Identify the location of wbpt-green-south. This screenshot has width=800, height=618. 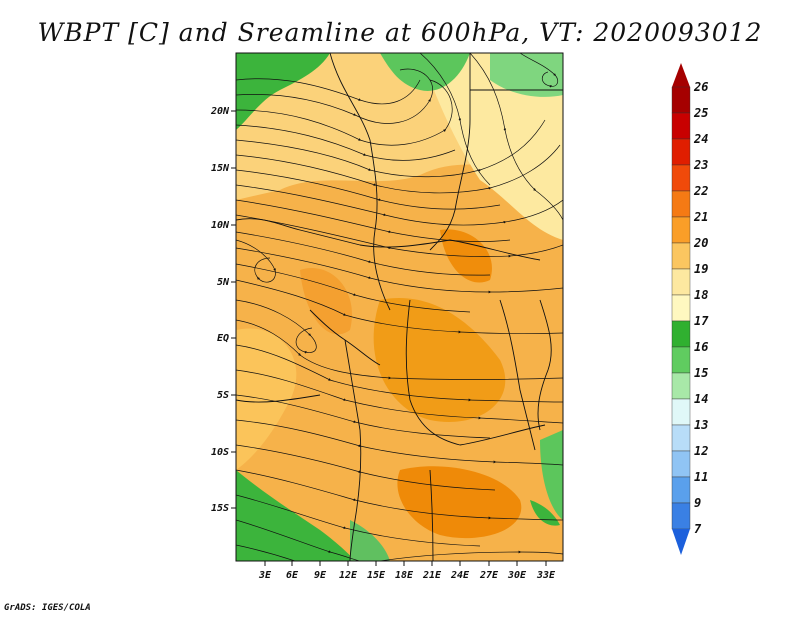
(370, 540).